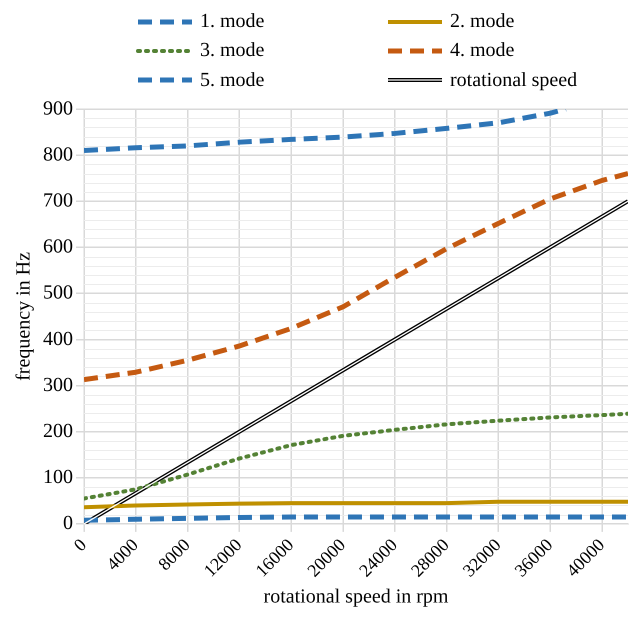 The height and width of the screenshot is (618, 644). What do you see at coordinates (80, 545) in the screenshot?
I see `x-tick-label: 0` at bounding box center [80, 545].